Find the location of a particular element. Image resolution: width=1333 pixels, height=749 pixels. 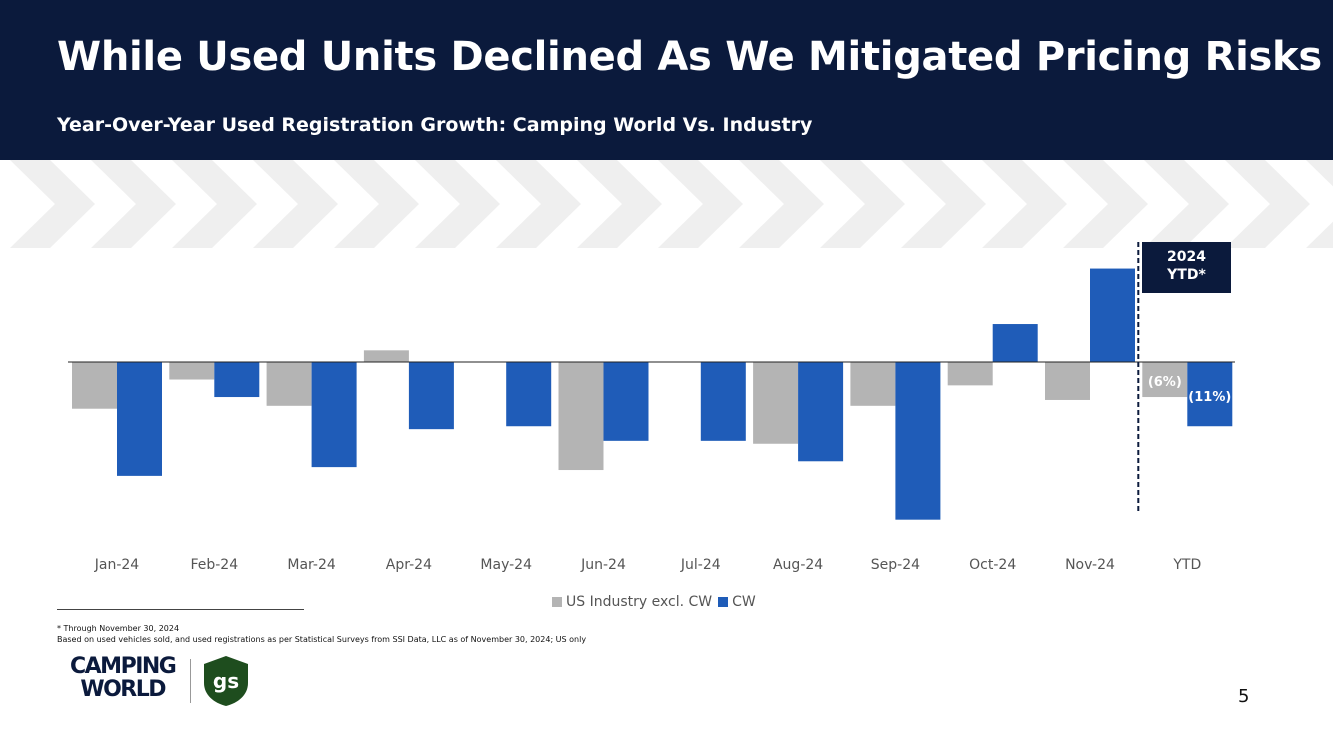

badge-text: gs is located at coordinates (226, 681).